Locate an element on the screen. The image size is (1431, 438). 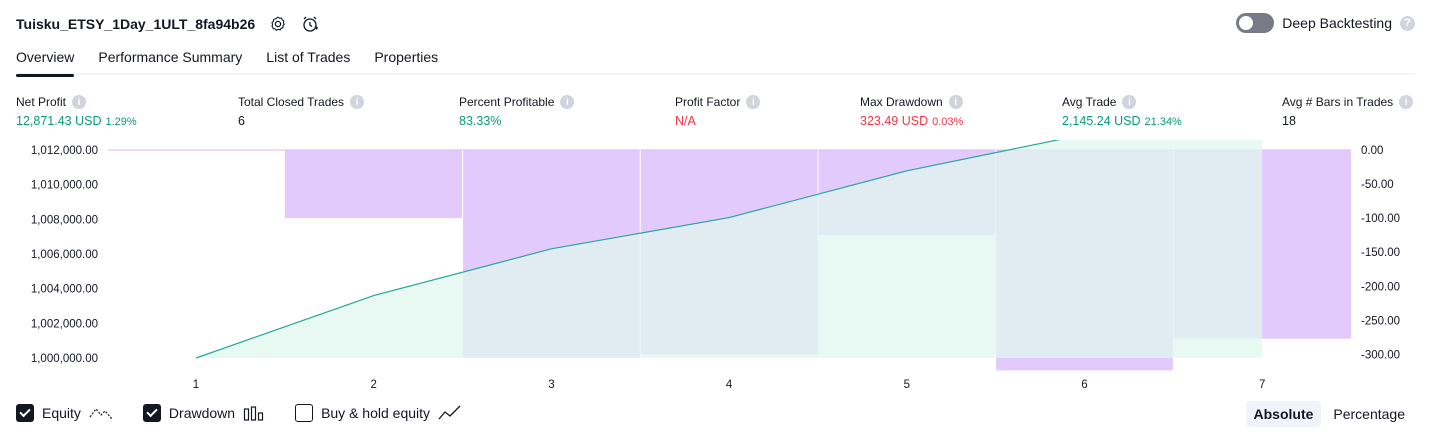
legend-label: Drawdown is located at coordinates (202, 413).